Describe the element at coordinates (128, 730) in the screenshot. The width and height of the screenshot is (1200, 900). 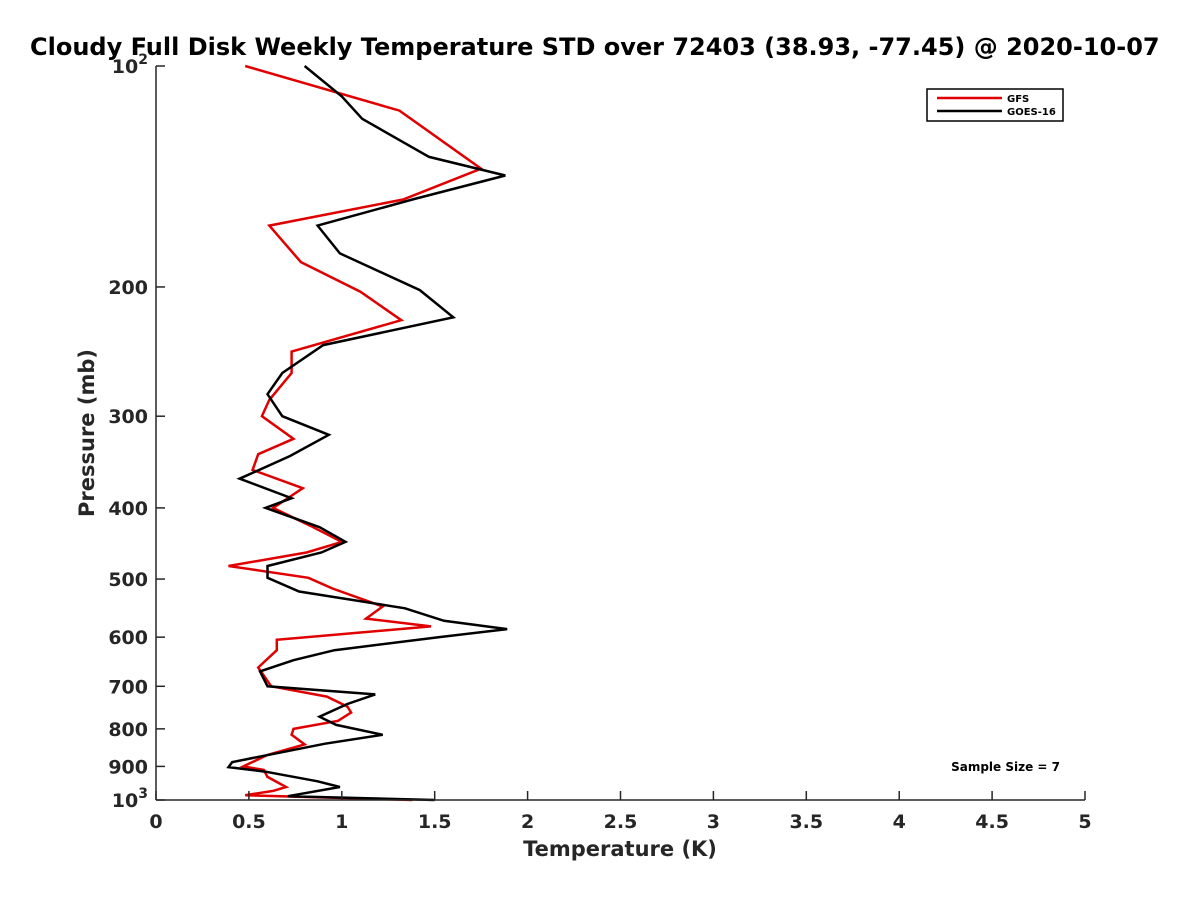
I see `y-tick-label: 800` at that location.